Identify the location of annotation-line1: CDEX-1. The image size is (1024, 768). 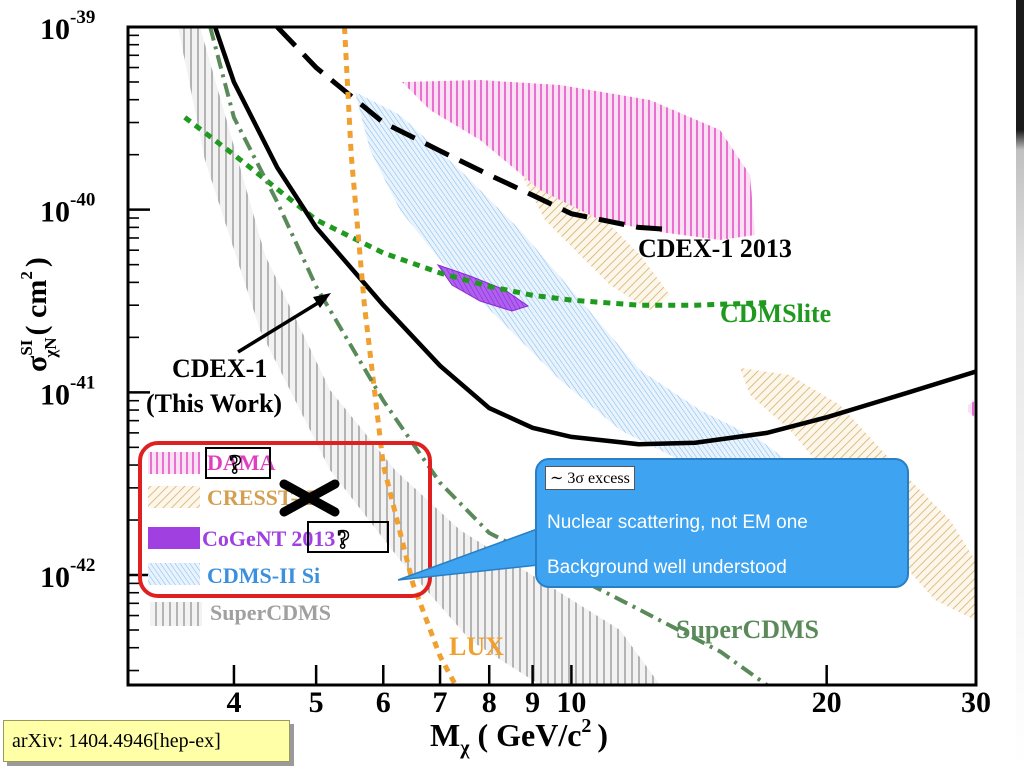
(219, 368).